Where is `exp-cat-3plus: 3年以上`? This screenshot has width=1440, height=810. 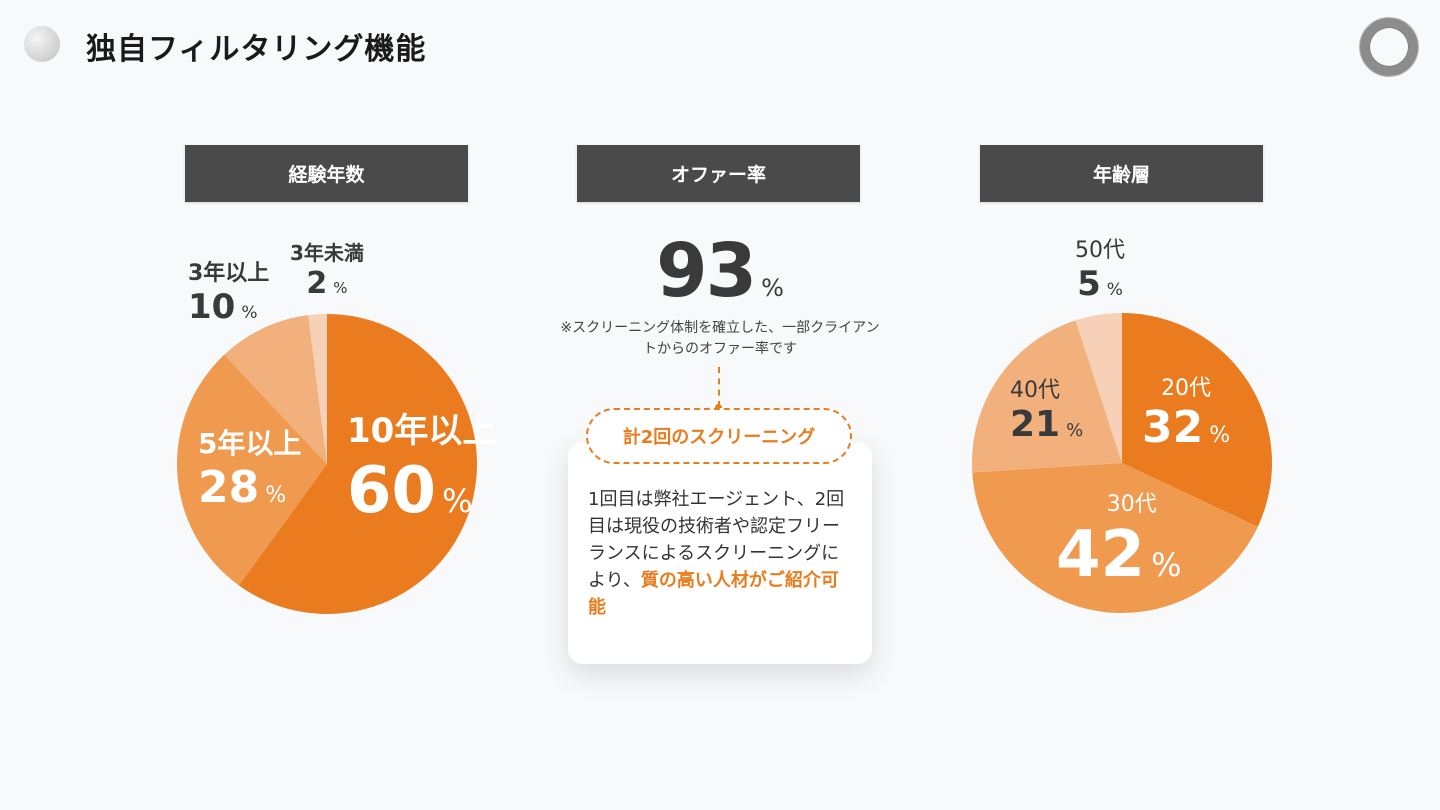
exp-cat-3plus: 3年以上 is located at coordinates (229, 273).